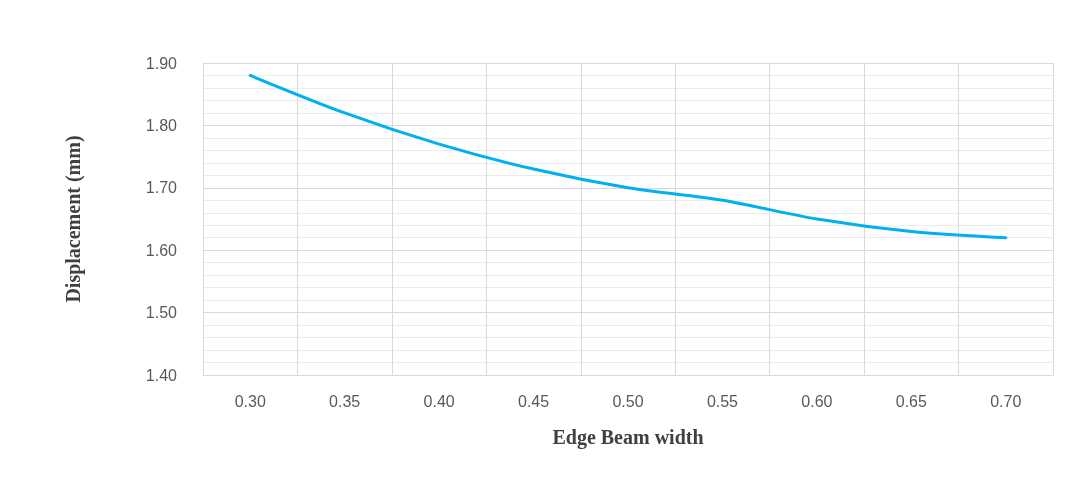  What do you see at coordinates (161, 375) in the screenshot?
I see `y-tick-label: 1.40` at bounding box center [161, 375].